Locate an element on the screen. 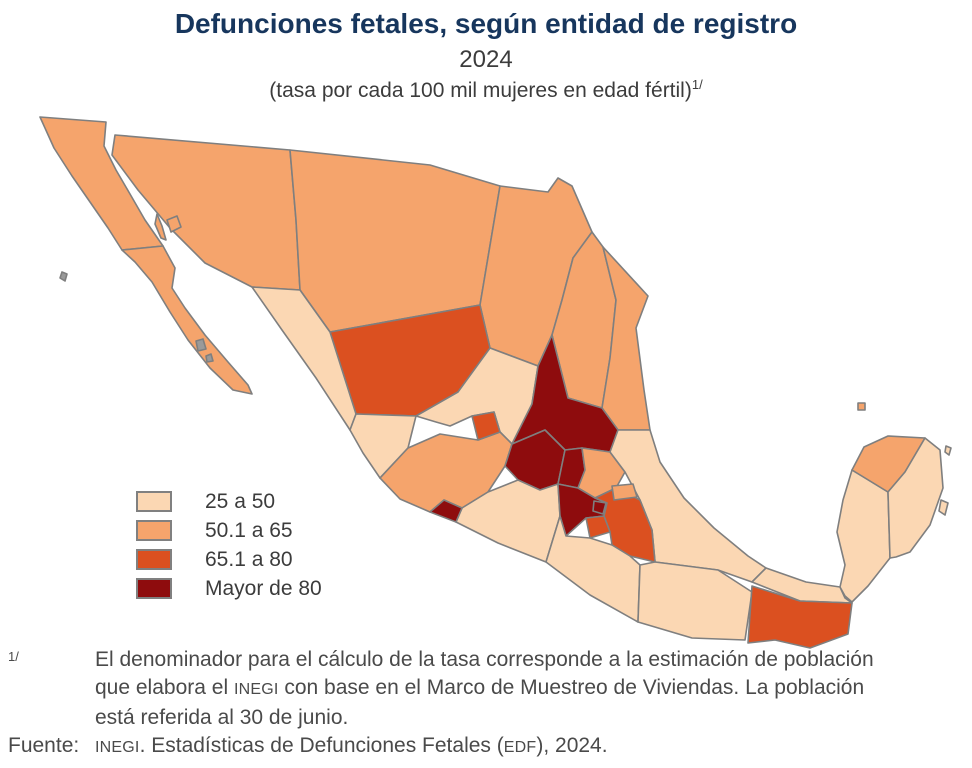  state-quintana-roo is located at coordinates (915, 498).